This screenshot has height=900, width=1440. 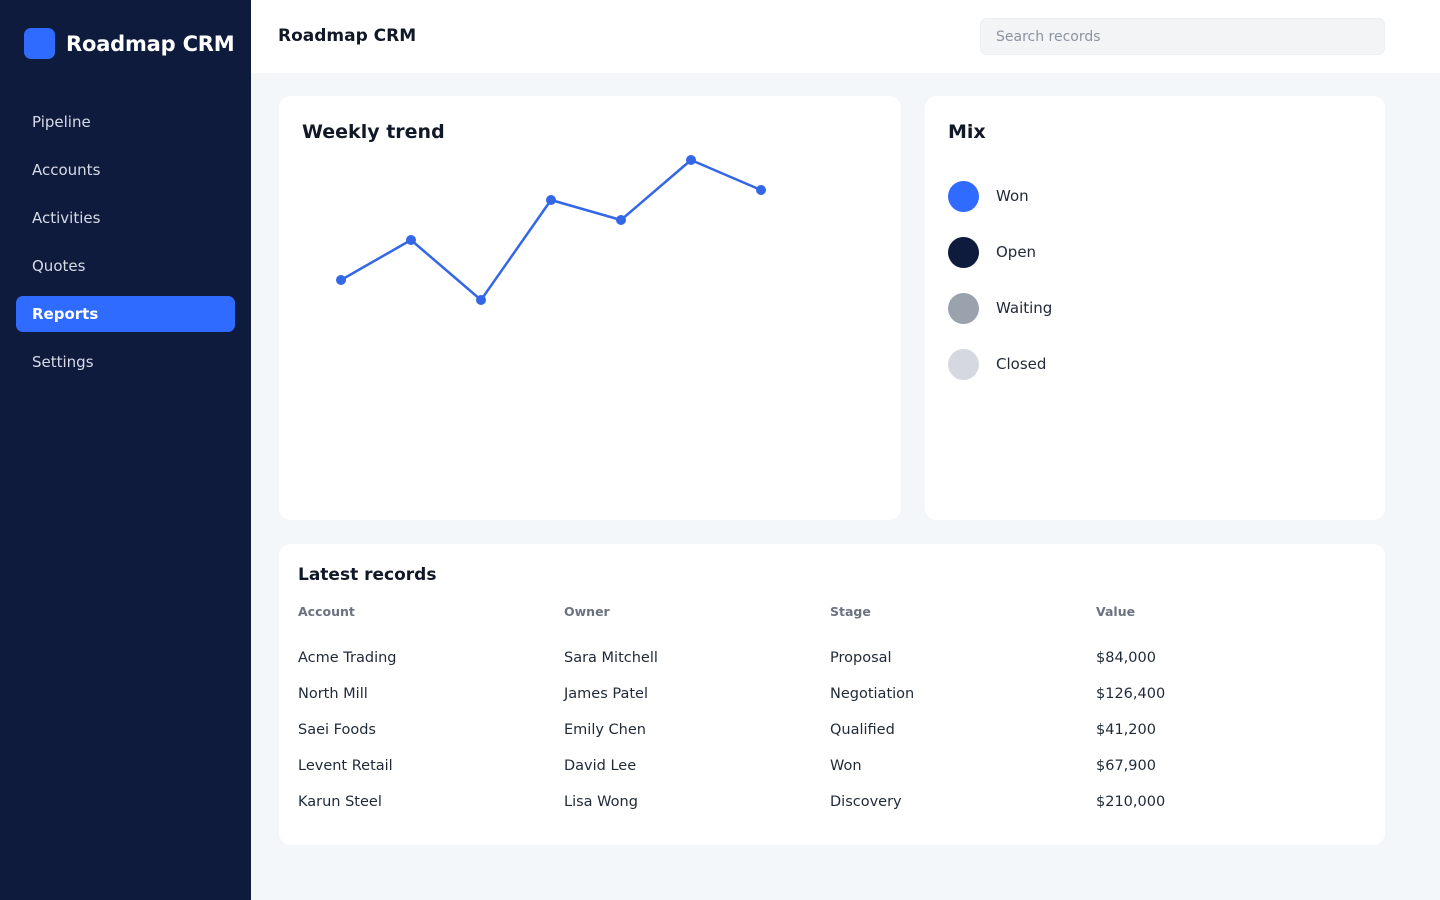 I want to click on cell-account: Saei Foods, so click(x=337, y=730).